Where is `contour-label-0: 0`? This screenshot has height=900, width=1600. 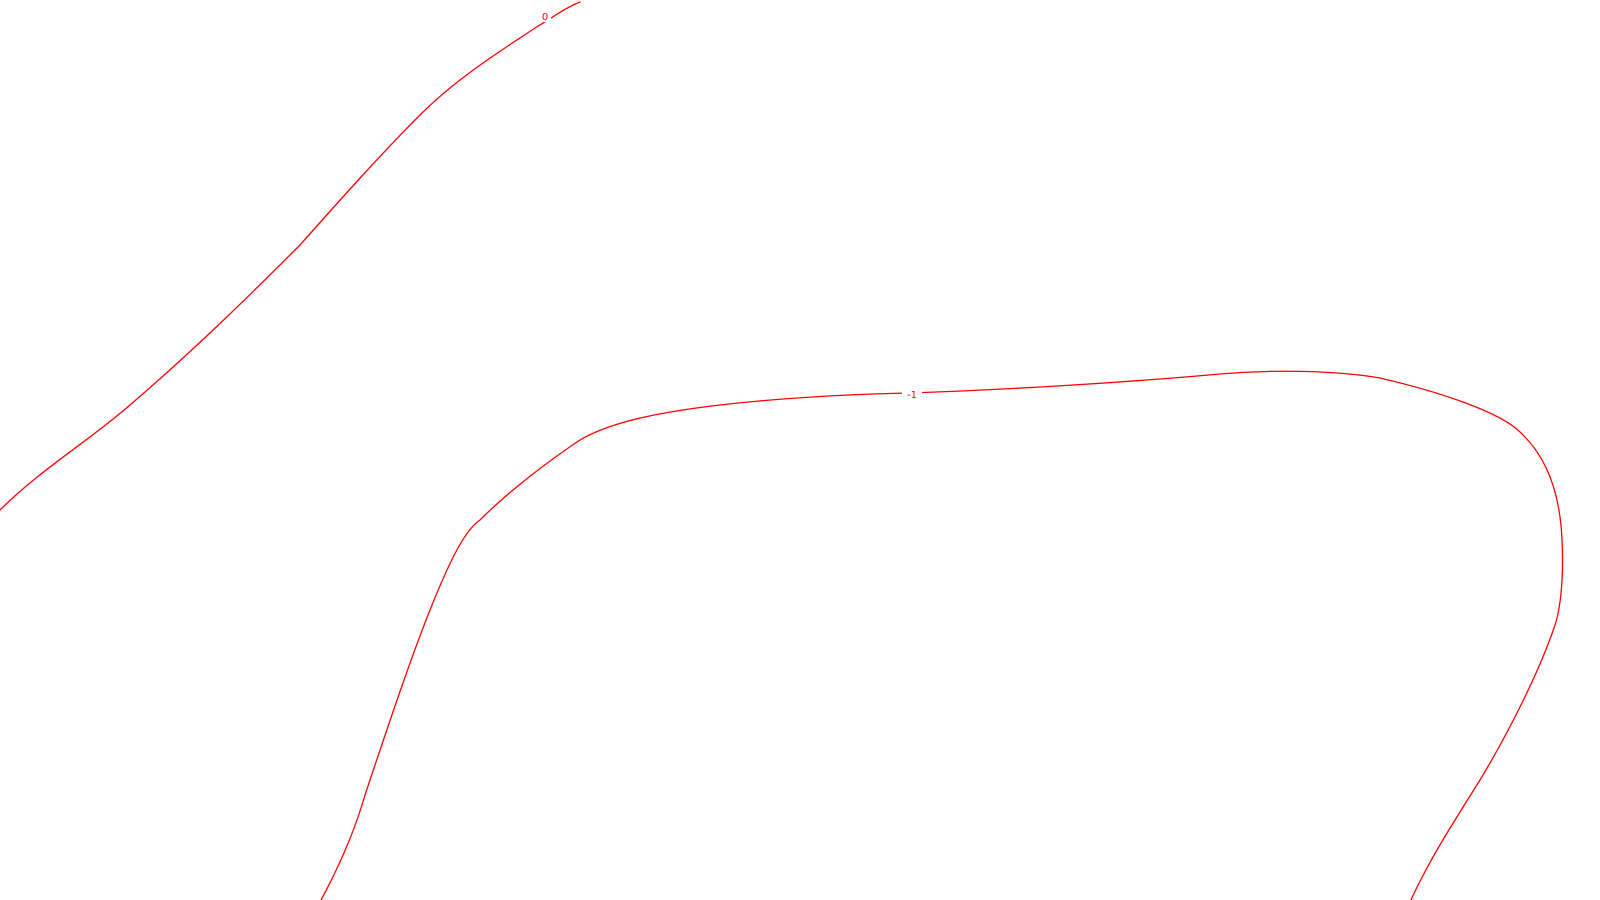 contour-label-0: 0 is located at coordinates (545, 17).